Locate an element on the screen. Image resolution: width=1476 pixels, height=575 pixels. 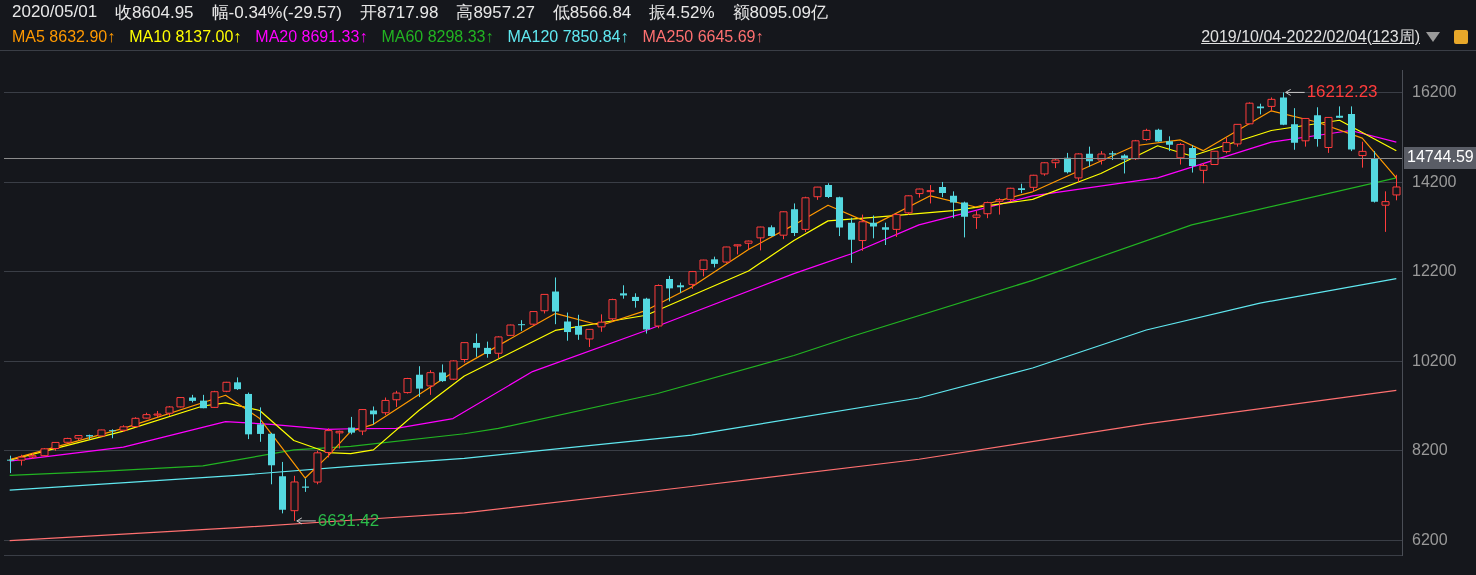
y-tick-label: 8200 is located at coordinates (1430, 450).